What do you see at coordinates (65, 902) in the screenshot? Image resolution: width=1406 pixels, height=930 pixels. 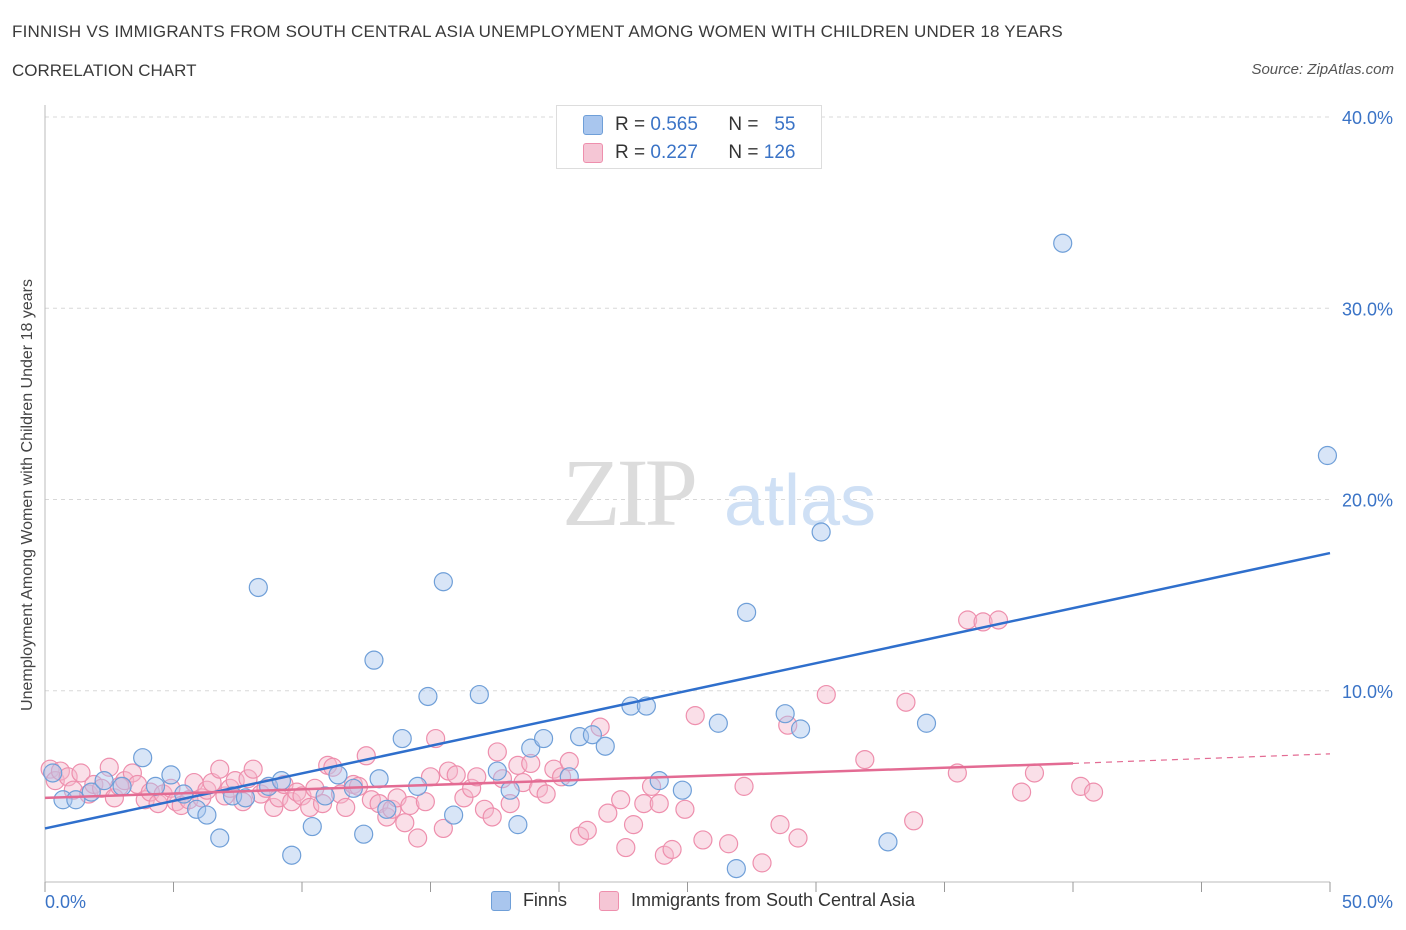 I see `x-tick-label: 0.0%` at bounding box center [65, 902].